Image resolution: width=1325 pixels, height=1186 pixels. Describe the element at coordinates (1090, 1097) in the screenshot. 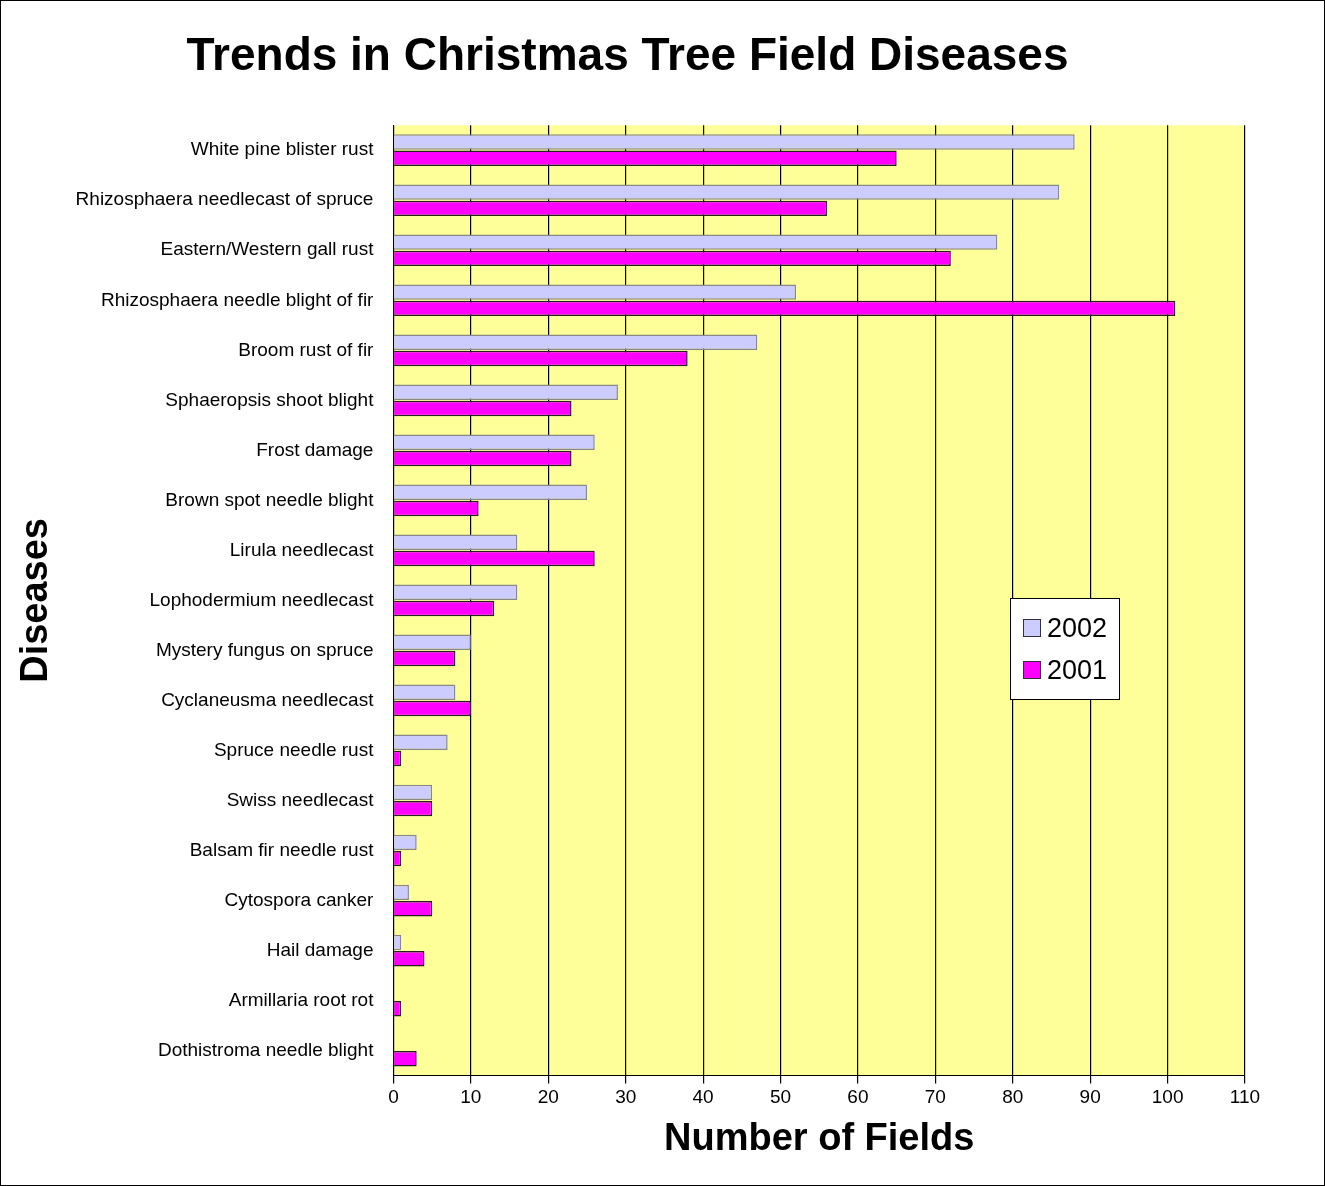

I see `x-tick-label: 90` at that location.